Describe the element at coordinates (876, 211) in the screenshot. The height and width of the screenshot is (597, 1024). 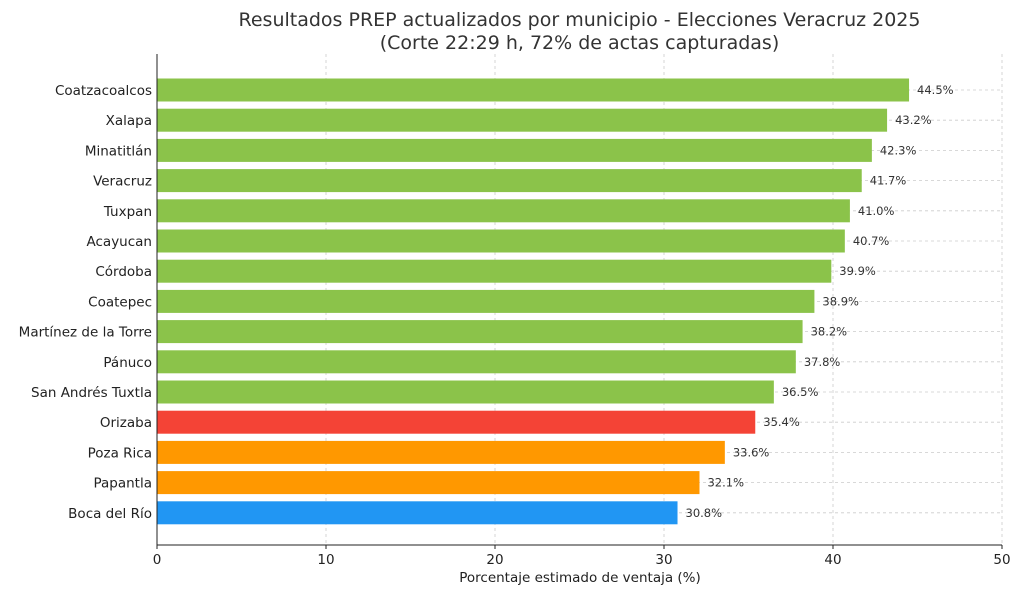
I see `data-label: 41.0%` at that location.